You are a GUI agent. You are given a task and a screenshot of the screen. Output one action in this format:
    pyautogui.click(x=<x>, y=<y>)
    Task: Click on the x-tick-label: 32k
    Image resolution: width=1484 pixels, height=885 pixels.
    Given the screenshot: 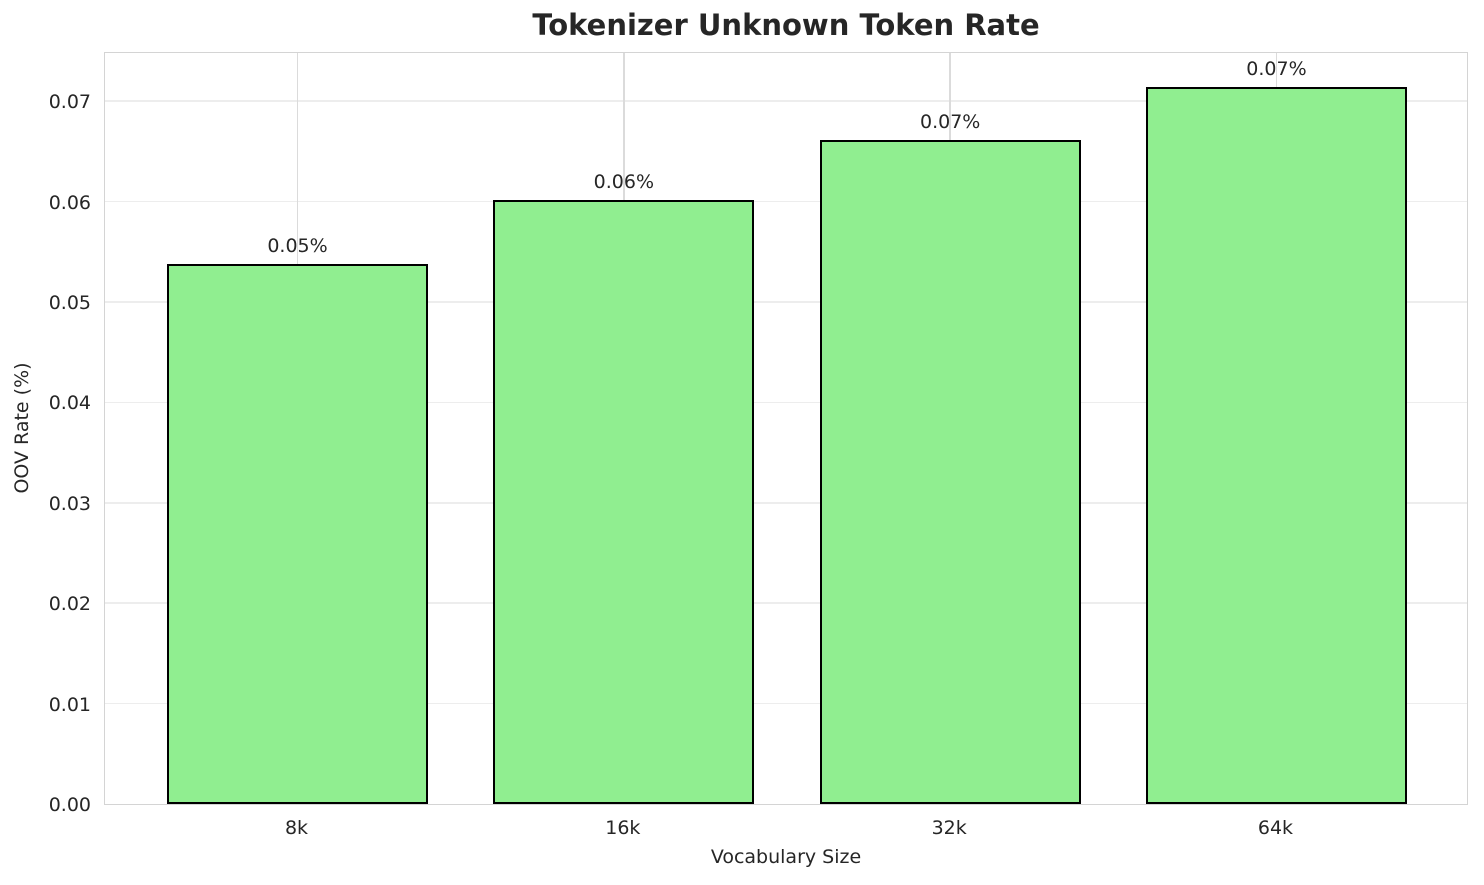 What is the action you would take?
    pyautogui.click(x=949, y=828)
    